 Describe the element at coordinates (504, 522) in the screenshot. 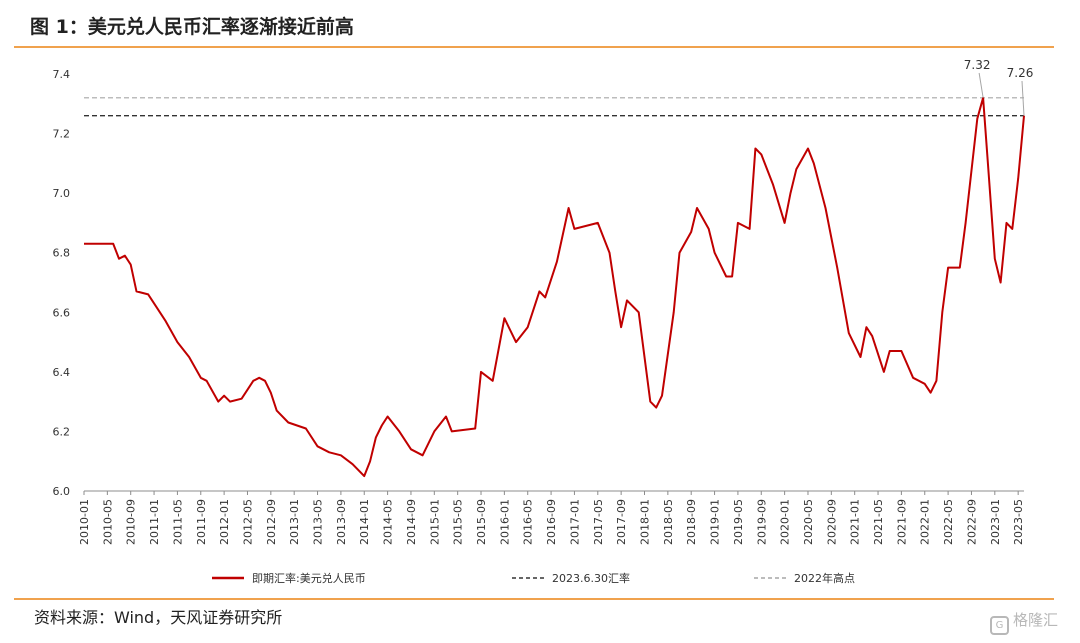

I see `x-tick-label: 2016-01` at that location.